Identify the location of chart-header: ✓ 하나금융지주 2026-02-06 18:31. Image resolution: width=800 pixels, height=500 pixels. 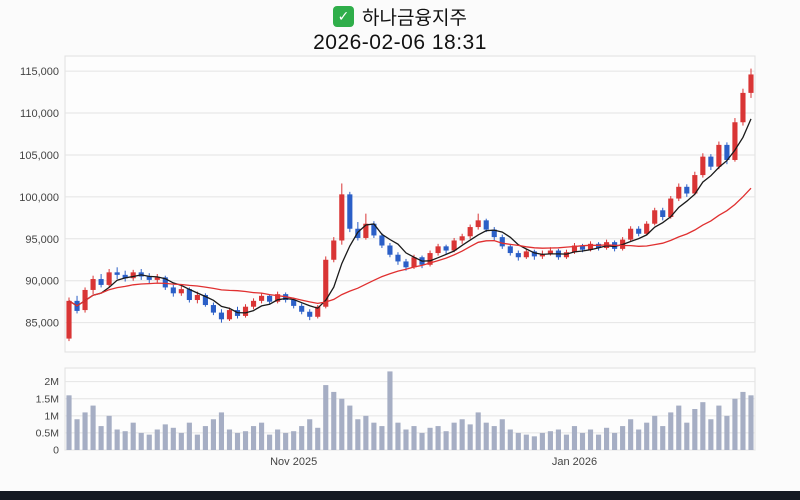
(400, 29).